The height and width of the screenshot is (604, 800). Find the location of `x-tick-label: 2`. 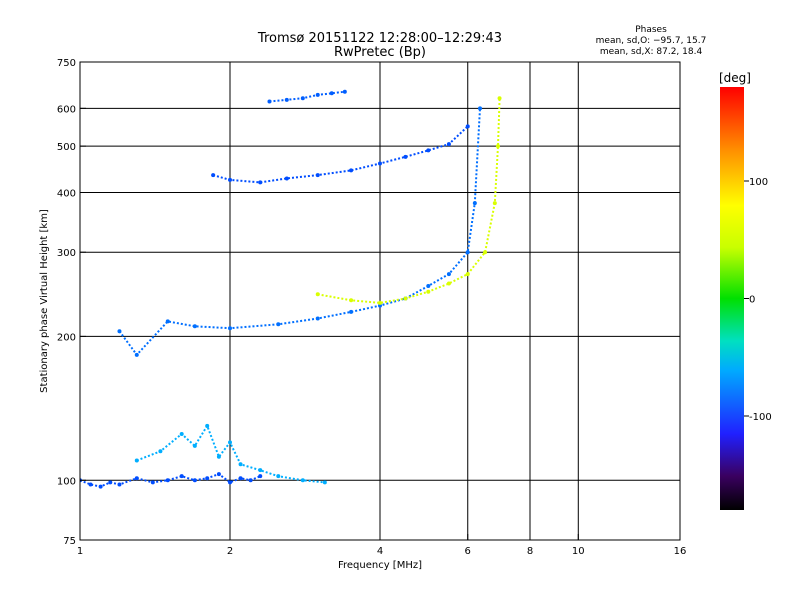

x-tick-label: 2 is located at coordinates (230, 551).